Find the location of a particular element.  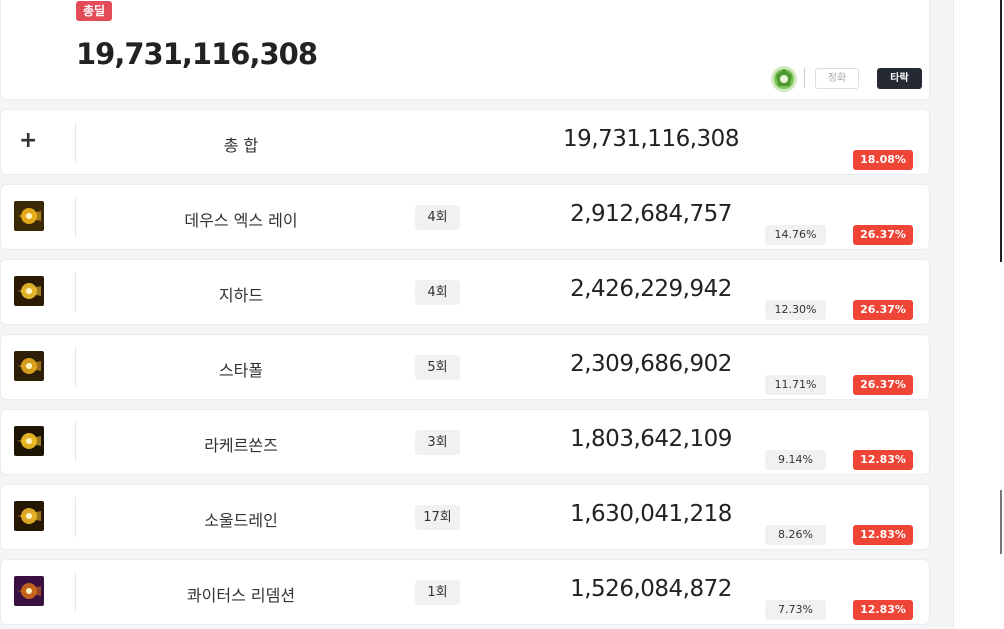

green-gem-icon is located at coordinates (784, 79).